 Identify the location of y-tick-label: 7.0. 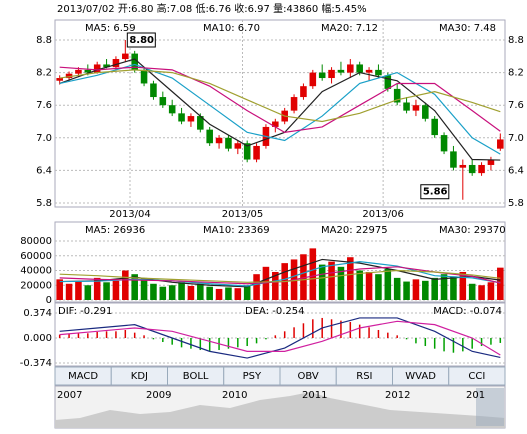
(44, 138).